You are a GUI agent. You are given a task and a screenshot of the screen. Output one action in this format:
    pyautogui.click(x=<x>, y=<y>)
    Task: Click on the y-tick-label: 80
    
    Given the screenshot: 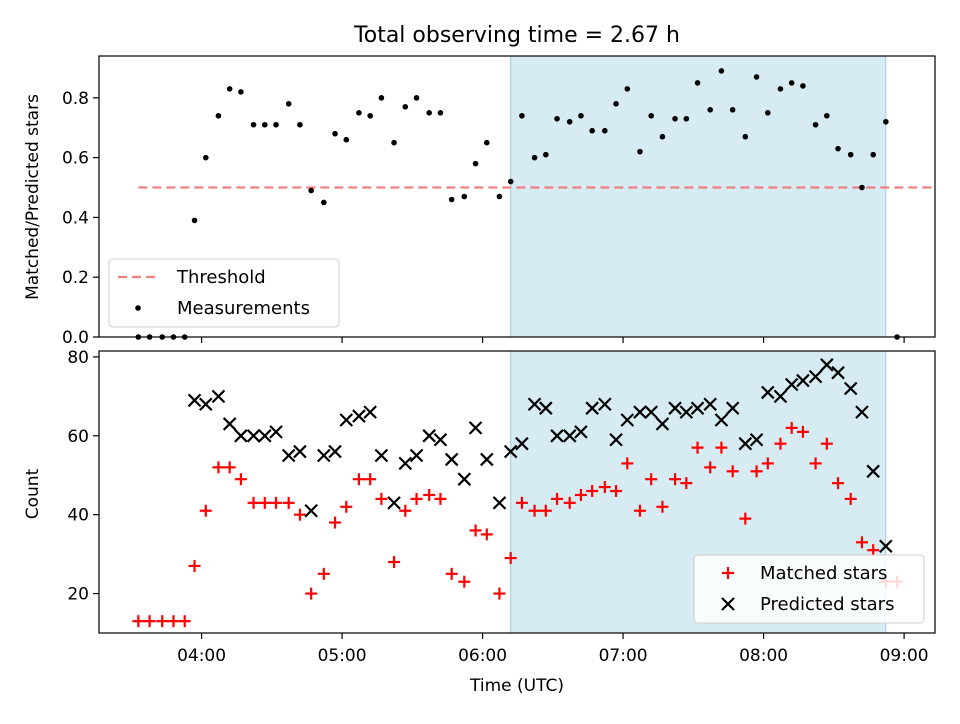 What is the action you would take?
    pyautogui.click(x=78, y=358)
    